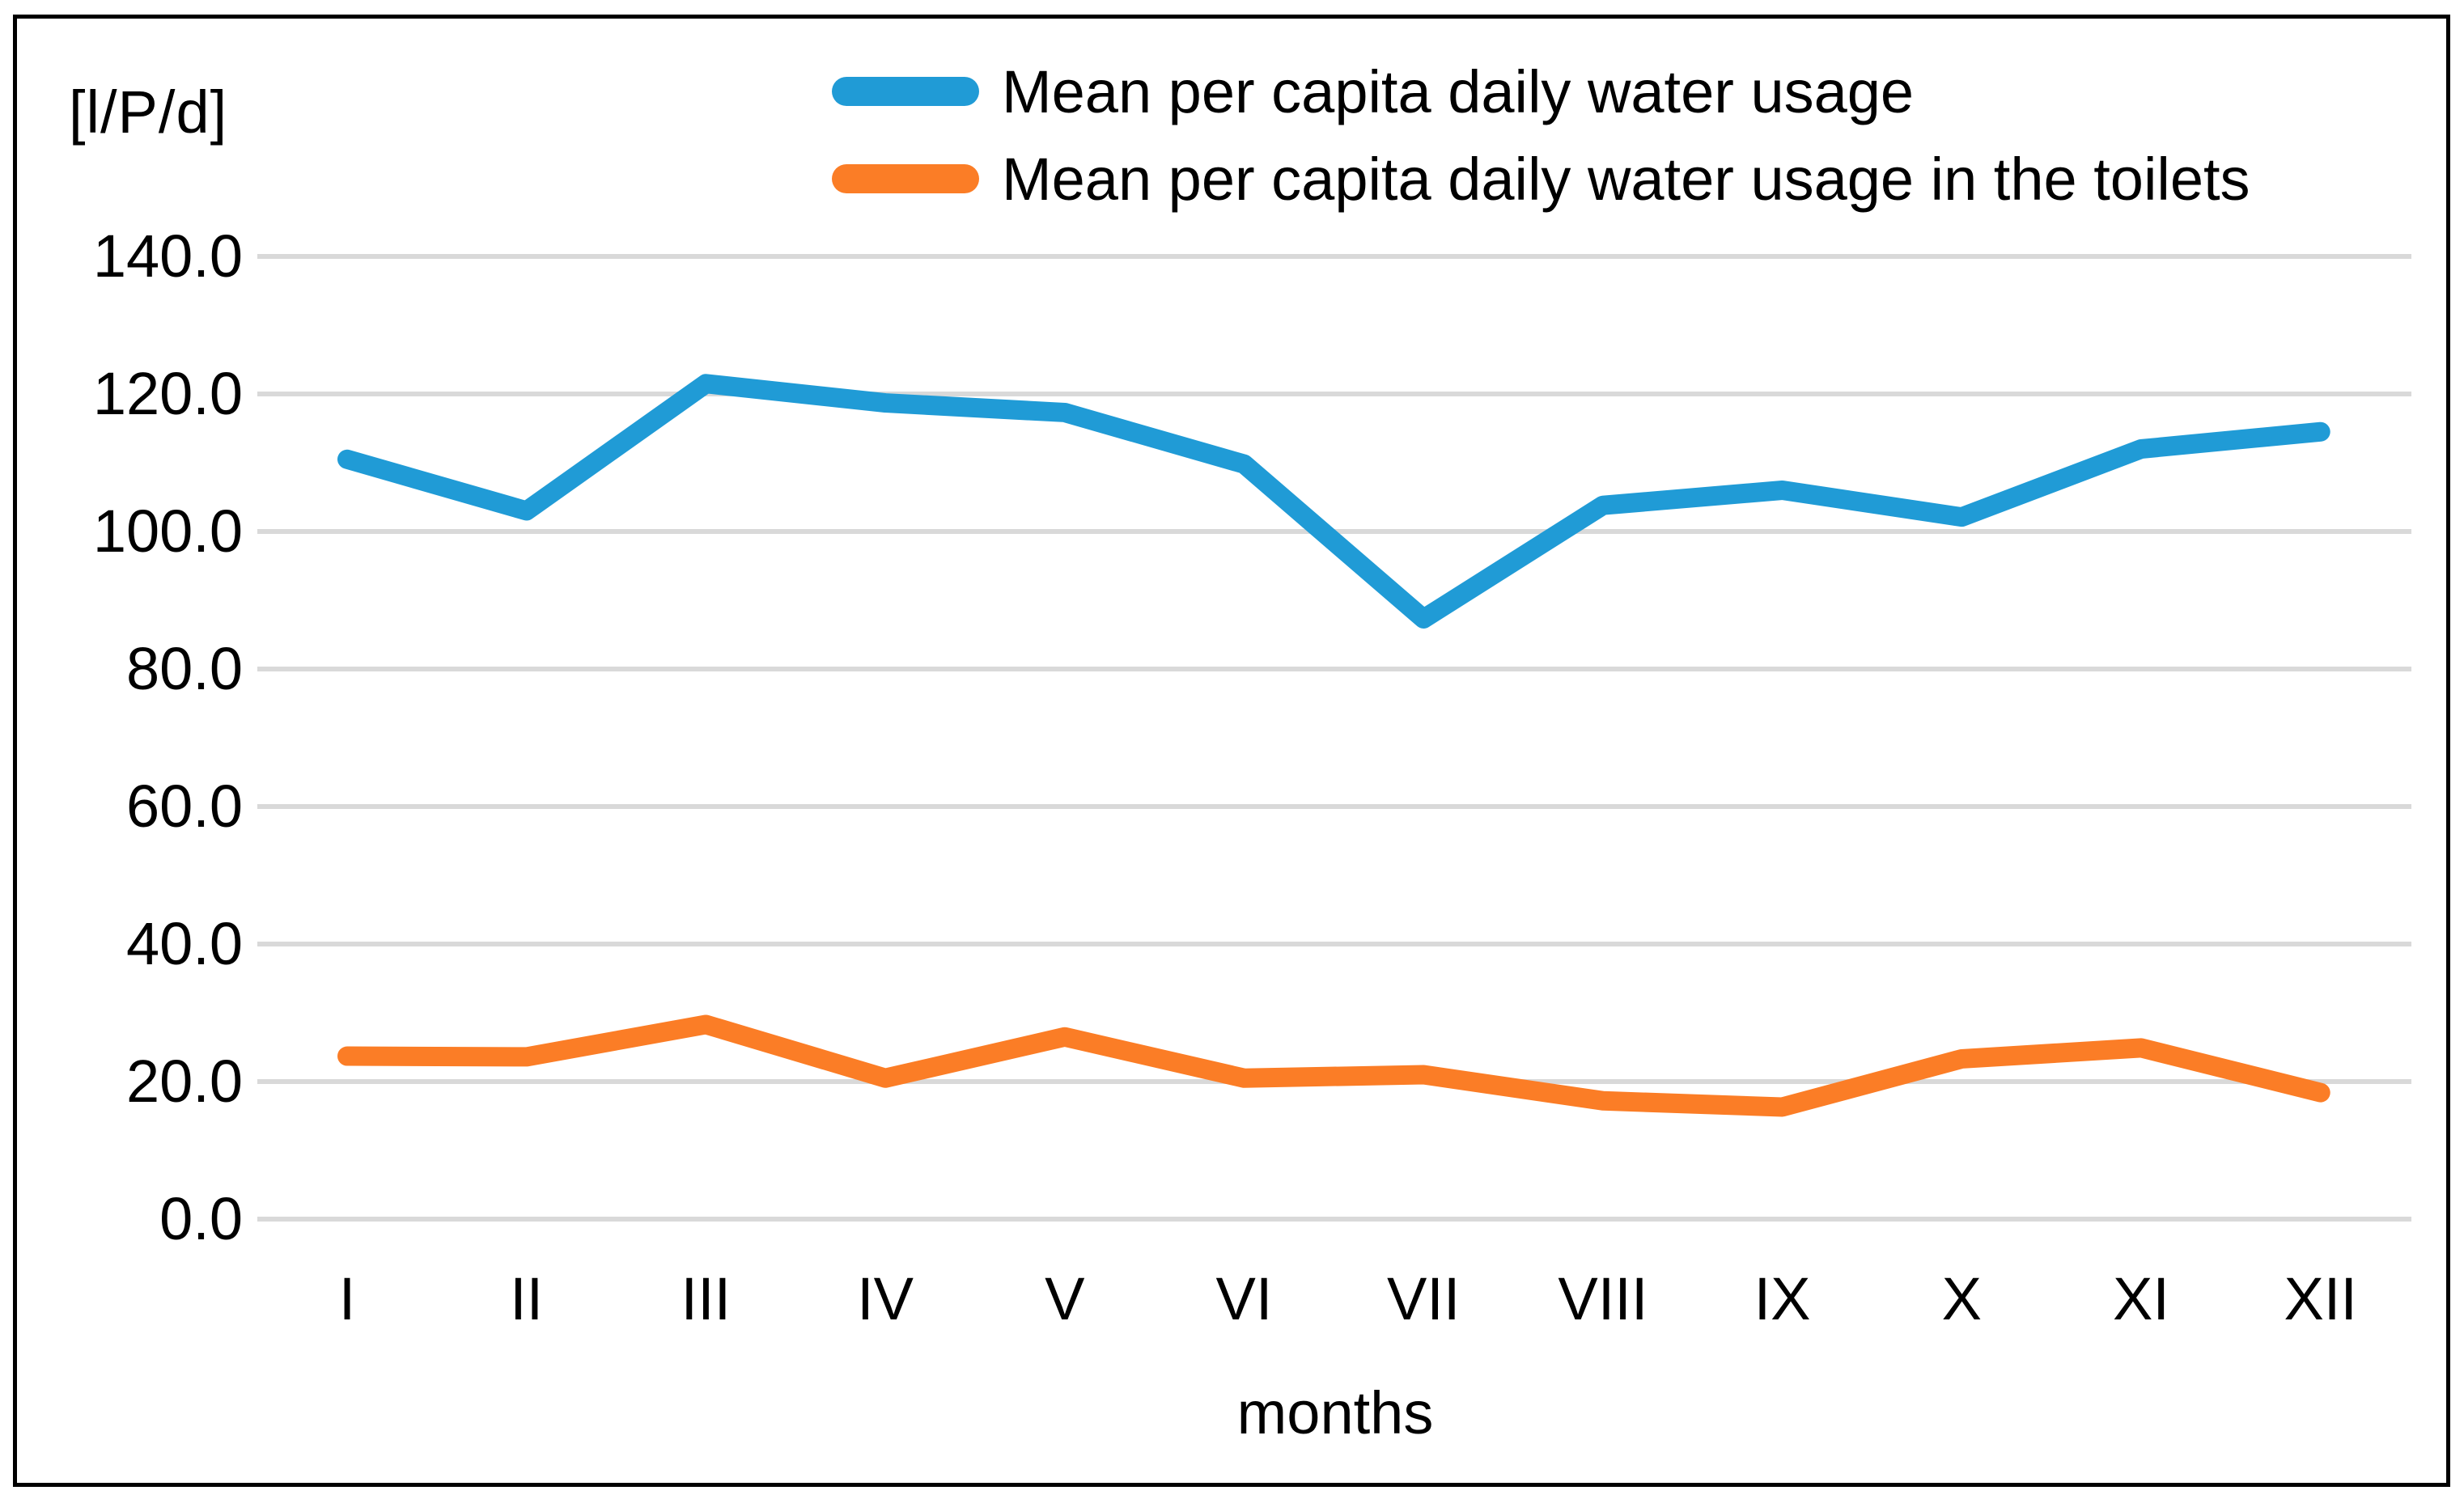 This screenshot has height=1499, width=2464. What do you see at coordinates (2141, 1298) in the screenshot?
I see `x-tick-label: XI` at bounding box center [2141, 1298].